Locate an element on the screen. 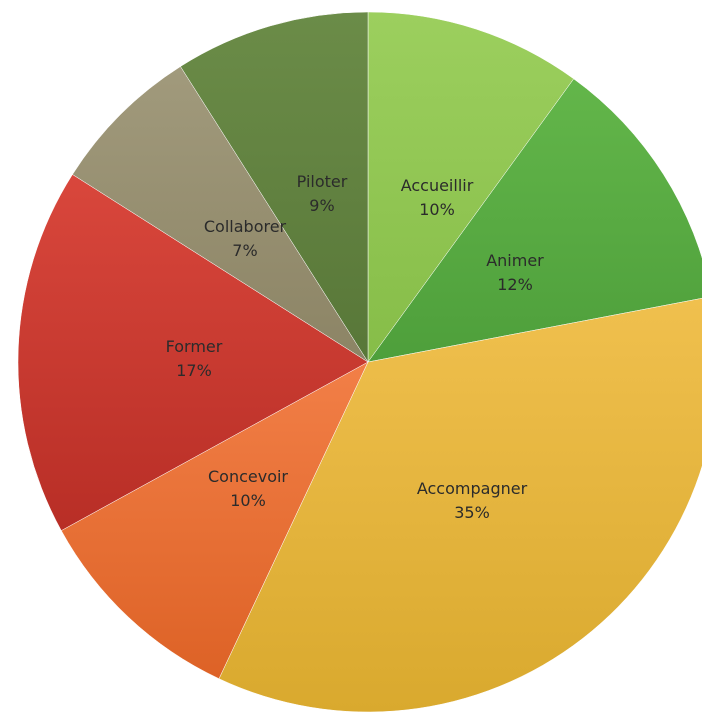 This screenshot has width=702, height=712. slice-label-piloter: Piloter is located at coordinates (322, 181).